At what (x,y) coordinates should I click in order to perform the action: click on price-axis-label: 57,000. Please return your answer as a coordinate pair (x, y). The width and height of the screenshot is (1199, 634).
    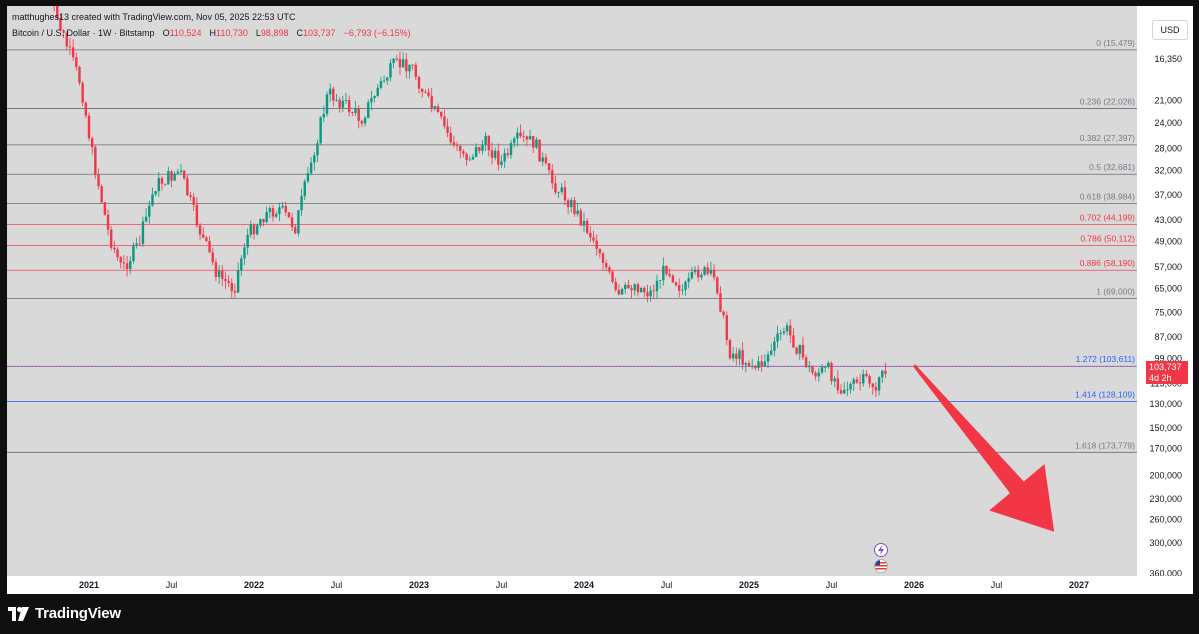
    Looking at the image, I should click on (1168, 267).